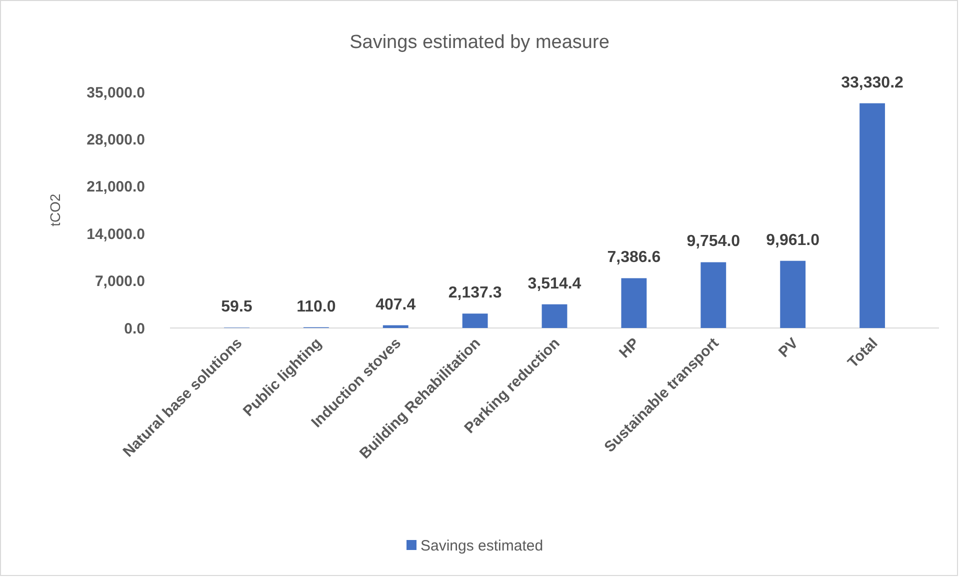 Image resolution: width=959 pixels, height=577 pixels. What do you see at coordinates (634, 257) in the screenshot?
I see `text: 7,386.6` at bounding box center [634, 257].